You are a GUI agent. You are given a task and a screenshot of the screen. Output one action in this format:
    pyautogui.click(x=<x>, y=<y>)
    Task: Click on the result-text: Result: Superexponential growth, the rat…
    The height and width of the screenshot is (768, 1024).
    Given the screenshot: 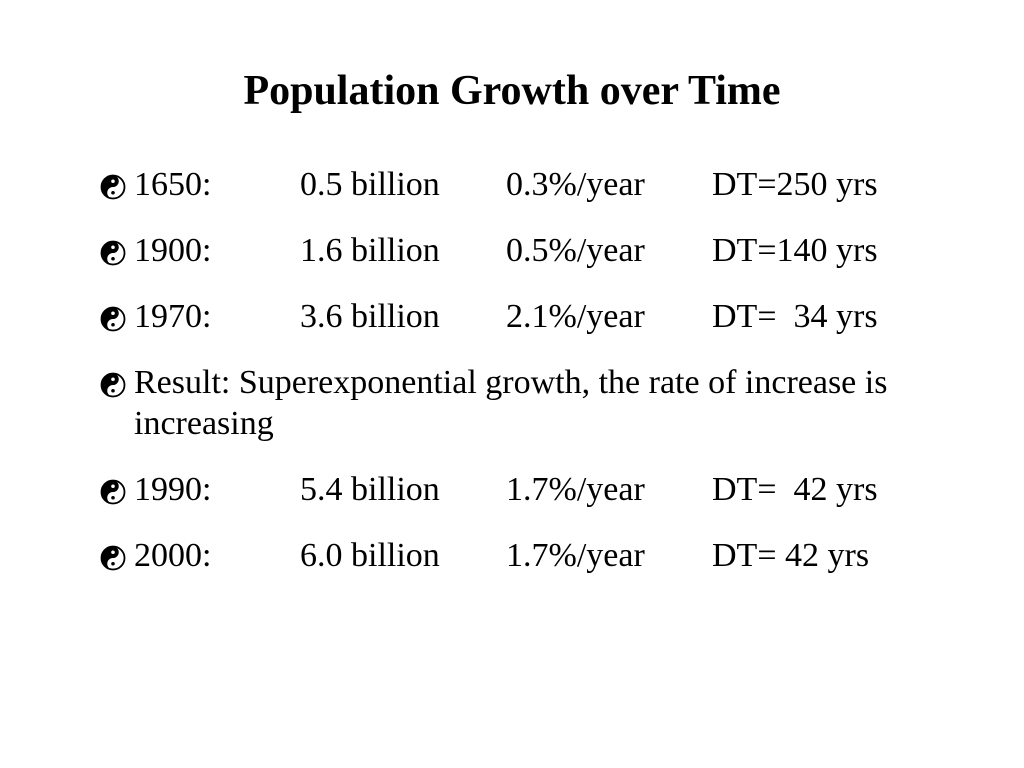 What is the action you would take?
    pyautogui.click(x=511, y=403)
    